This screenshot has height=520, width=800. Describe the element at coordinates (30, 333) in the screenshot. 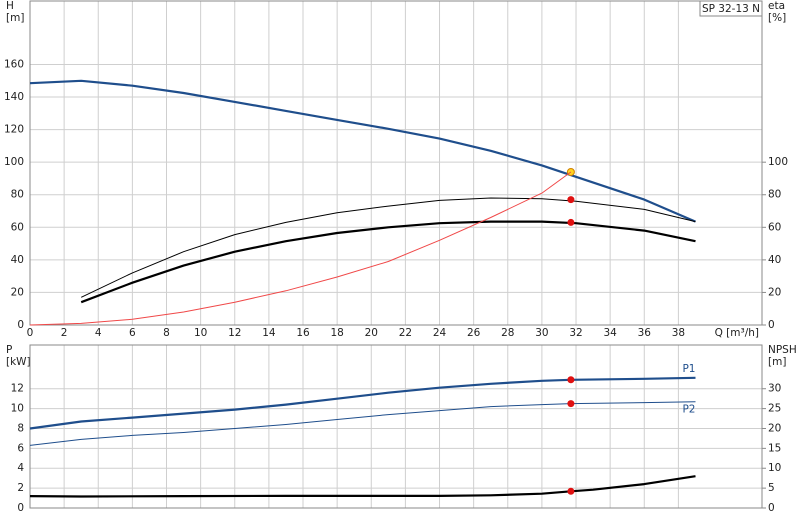

I see `x-tick-label: 0` at that location.